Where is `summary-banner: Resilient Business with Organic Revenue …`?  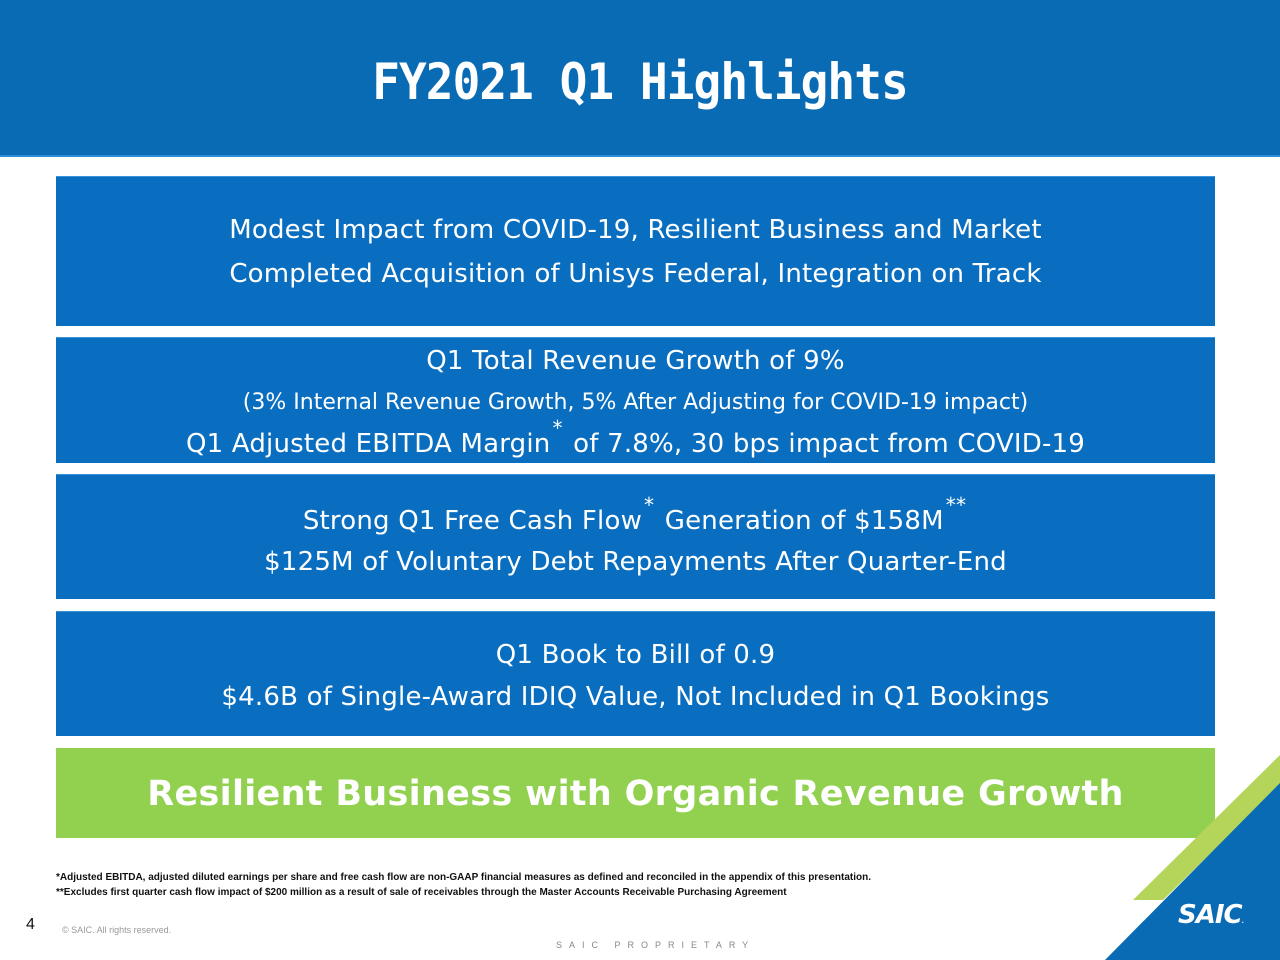
summary-banner: Resilient Business with Organic Revenue … is located at coordinates (635, 793).